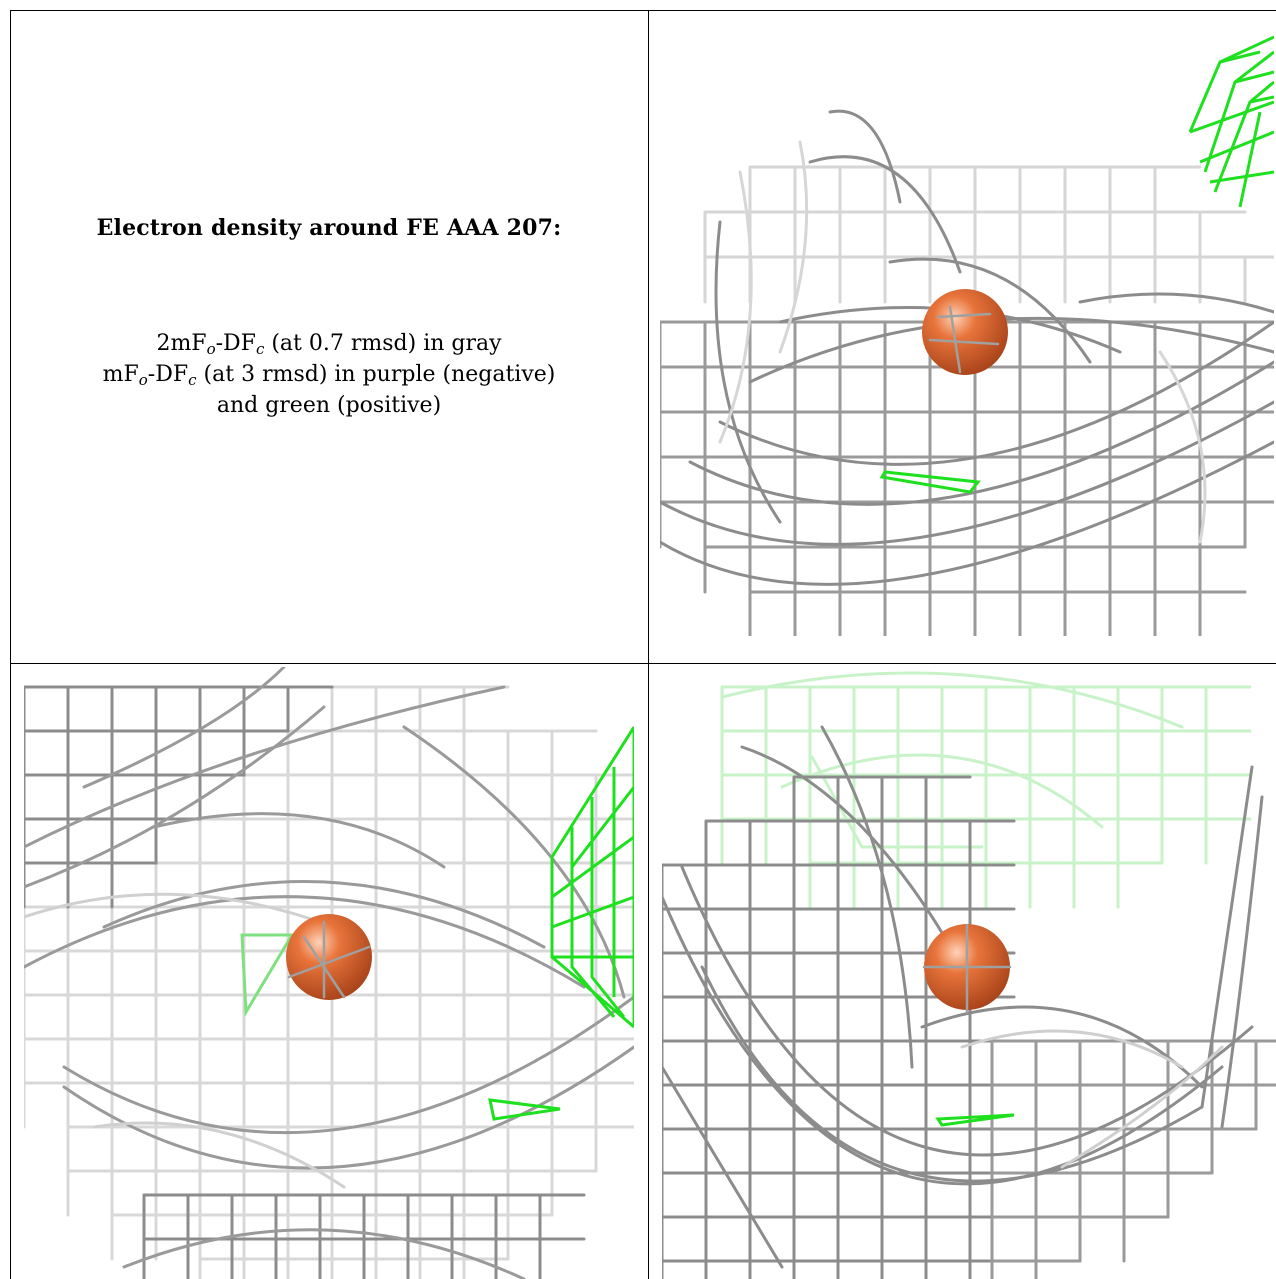 This screenshot has height=1279, width=1276. Describe the element at coordinates (10, 644) in the screenshot. I see `table-border-left` at that location.